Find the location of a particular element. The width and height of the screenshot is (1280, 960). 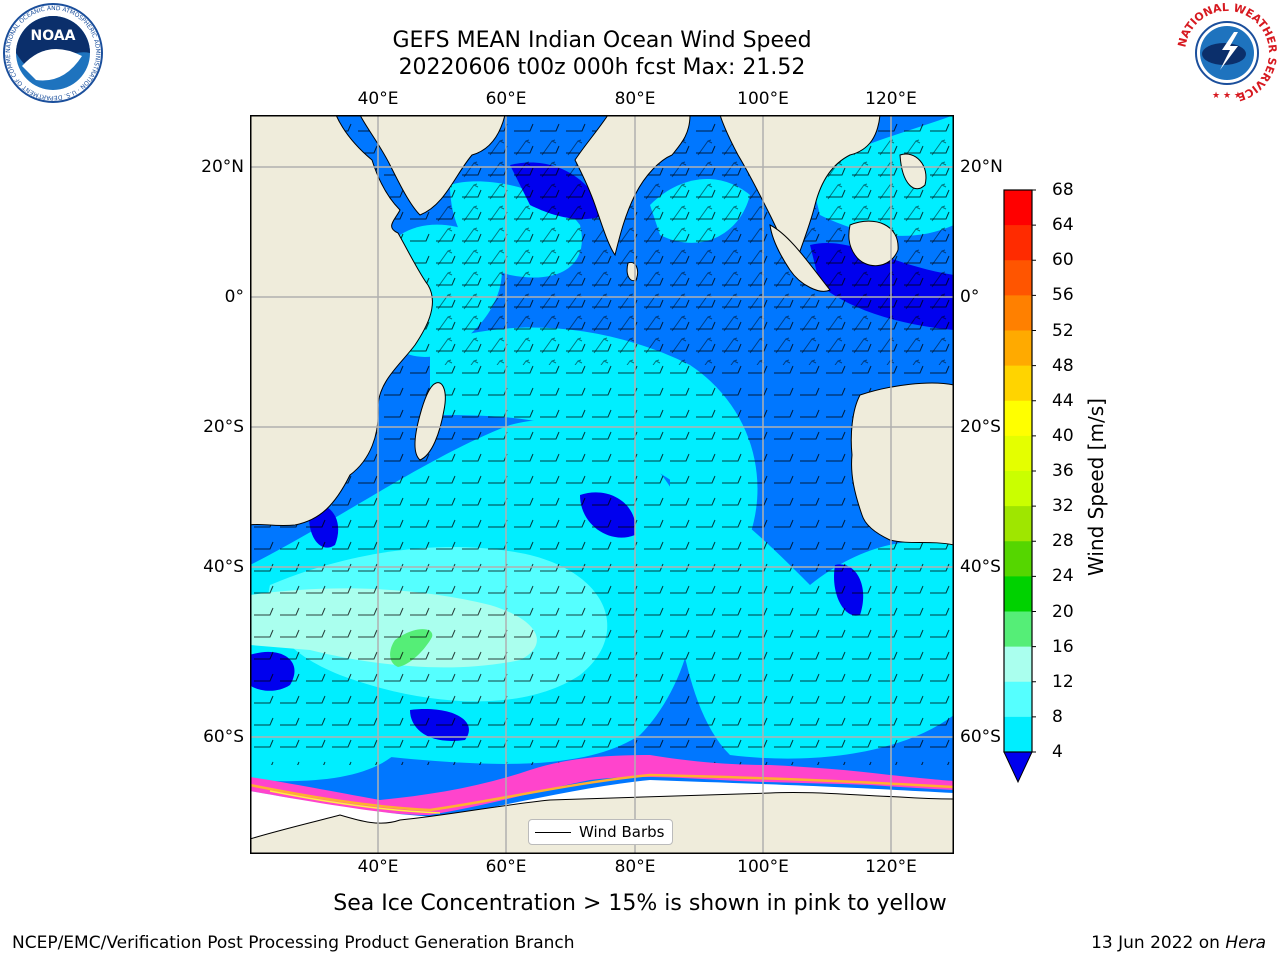

colorbar-tick-label: 52 is located at coordinates (1063, 330).